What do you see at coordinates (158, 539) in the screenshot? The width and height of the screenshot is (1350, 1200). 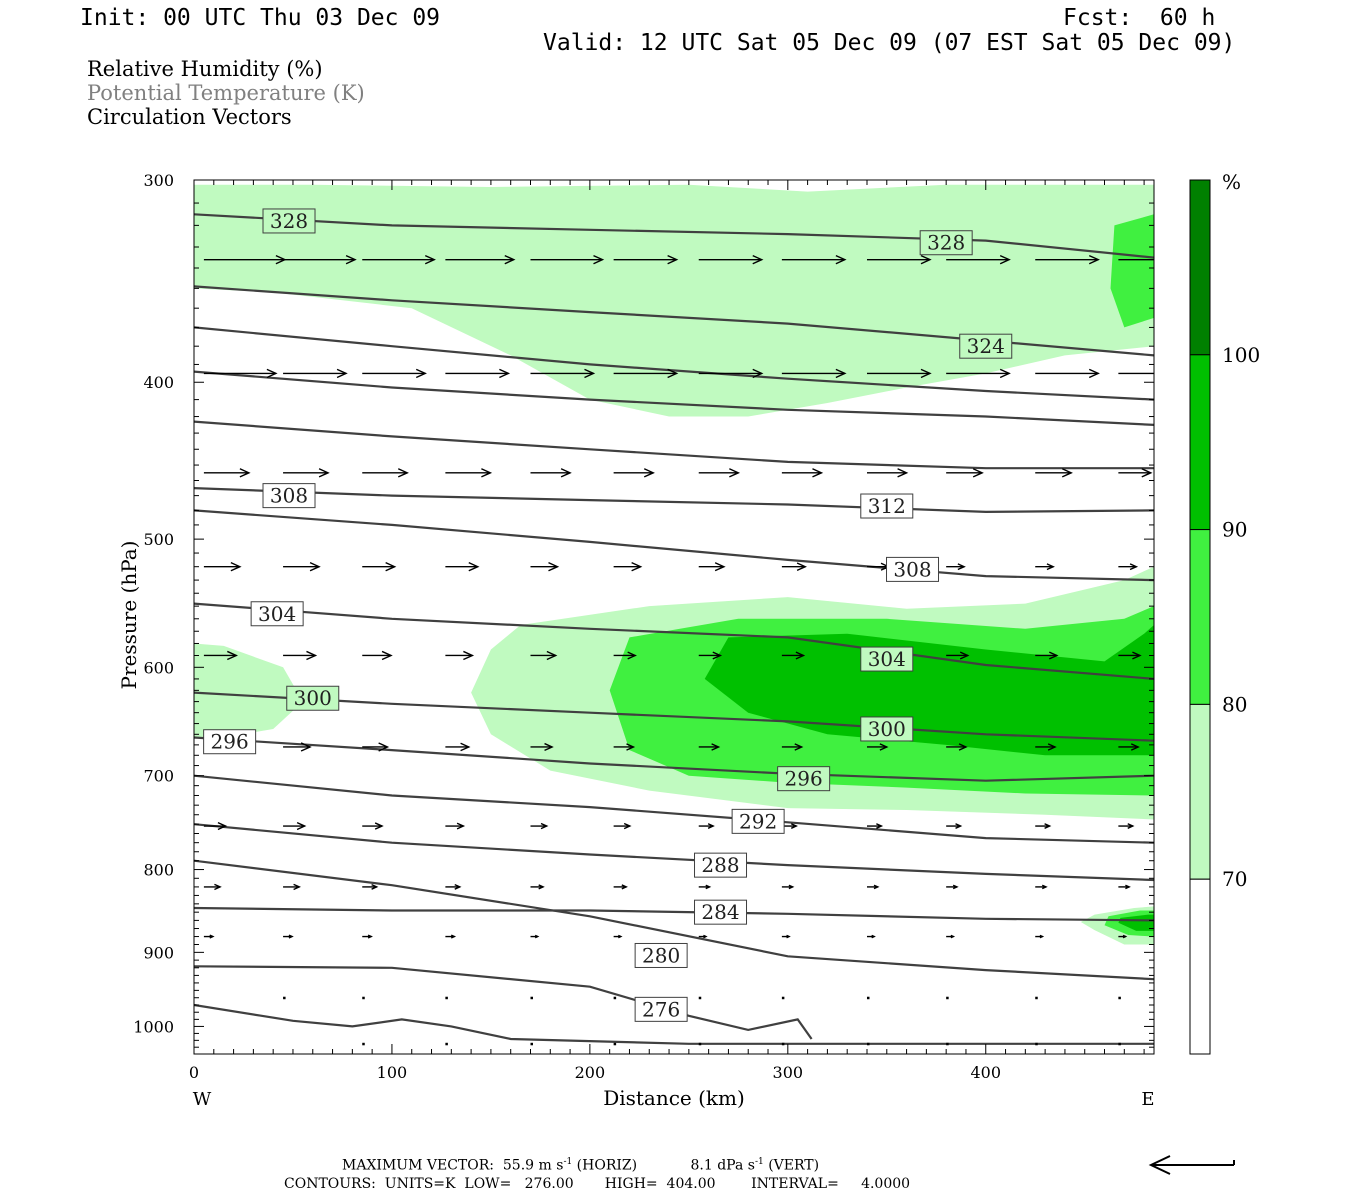 I see `y-tick-label-500: 500` at bounding box center [158, 539].